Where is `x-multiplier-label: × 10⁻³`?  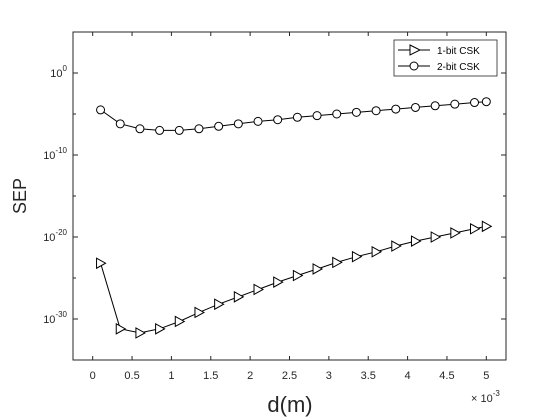 x-multiplier-label: × 10⁻³ is located at coordinates (485, 397).